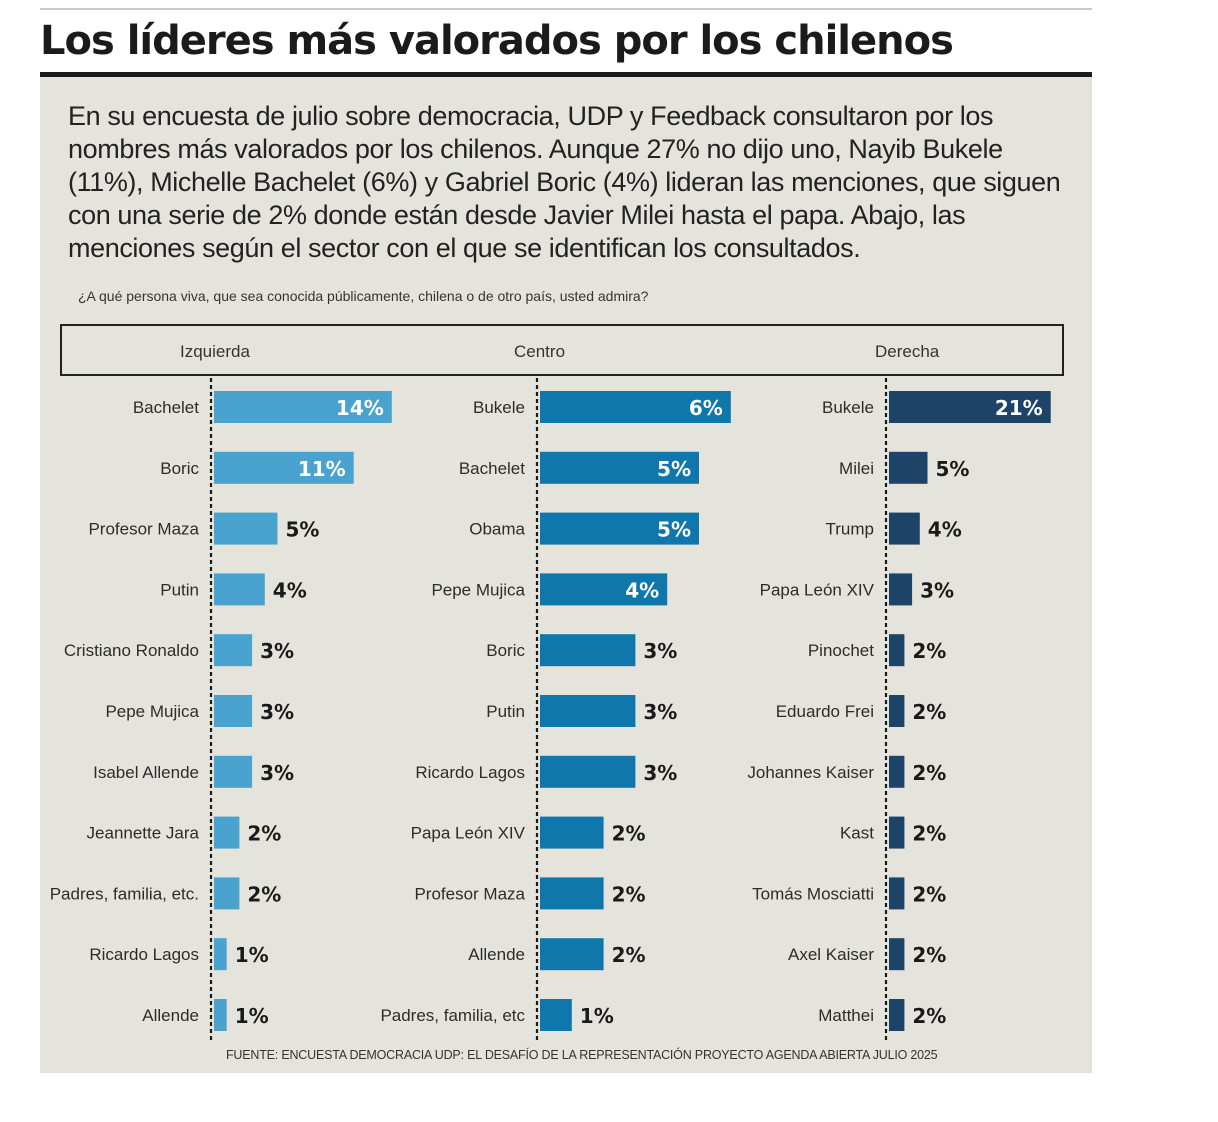 The width and height of the screenshot is (1218, 1122). Describe the element at coordinates (277, 651) in the screenshot. I see `value-label-0-4: 3%` at that location.